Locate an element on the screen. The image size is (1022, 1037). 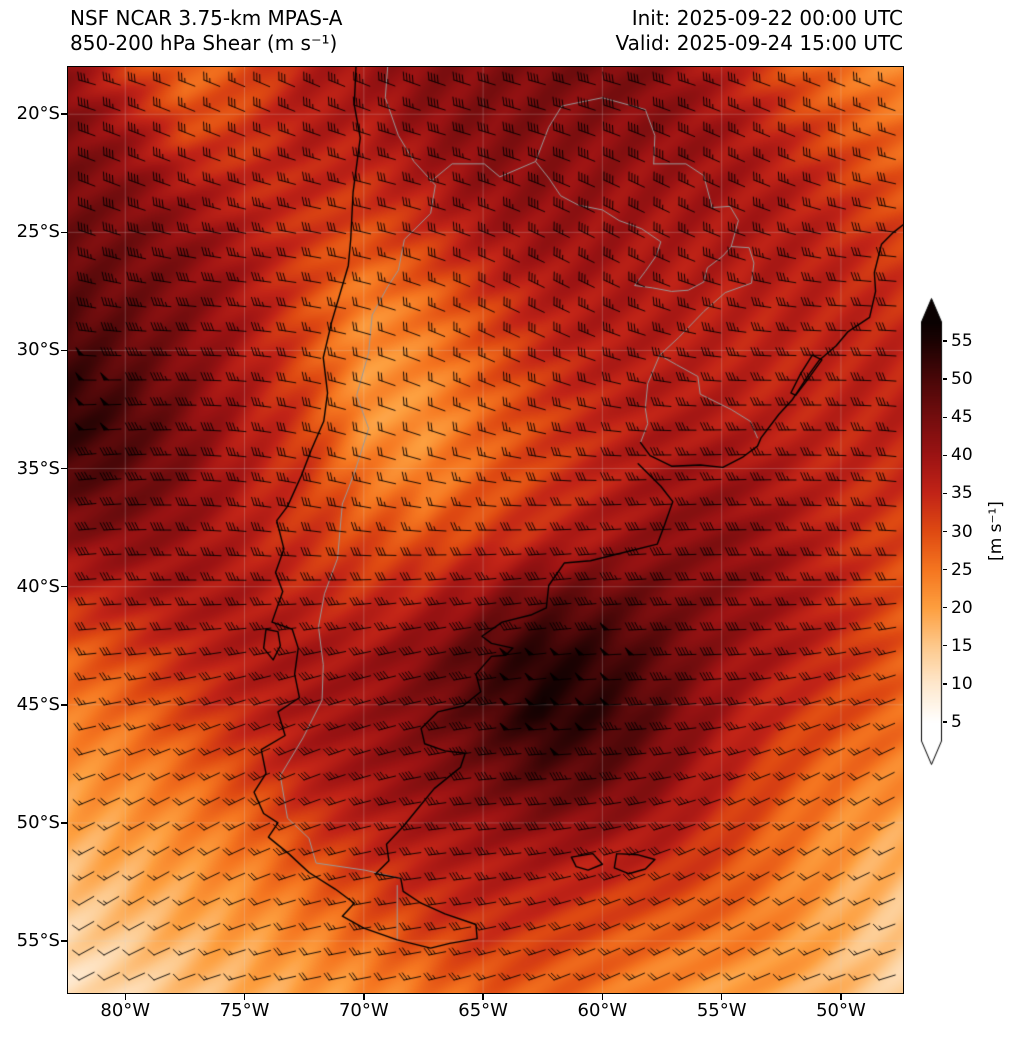
x-tick-label: 60°W is located at coordinates (602, 1010).